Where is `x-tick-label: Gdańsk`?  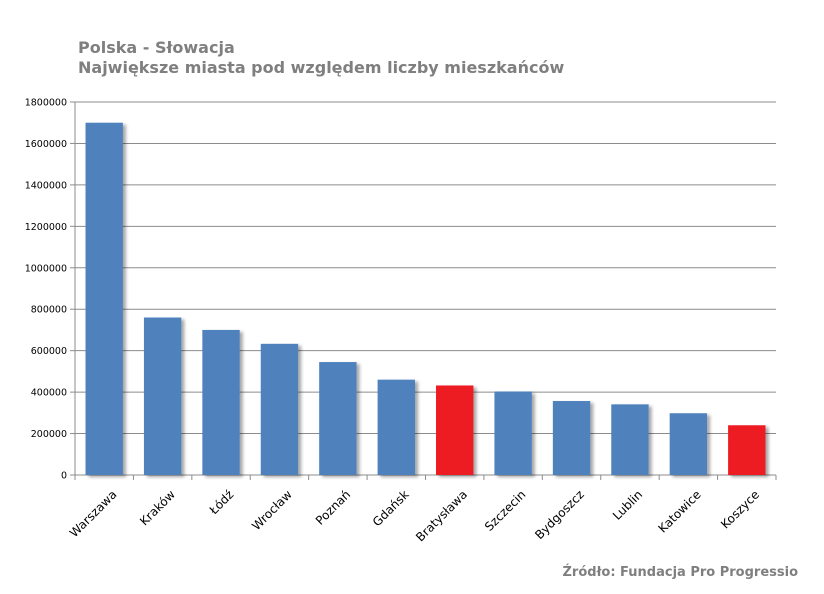
x-tick-label: Gdańsk is located at coordinates (391, 508).